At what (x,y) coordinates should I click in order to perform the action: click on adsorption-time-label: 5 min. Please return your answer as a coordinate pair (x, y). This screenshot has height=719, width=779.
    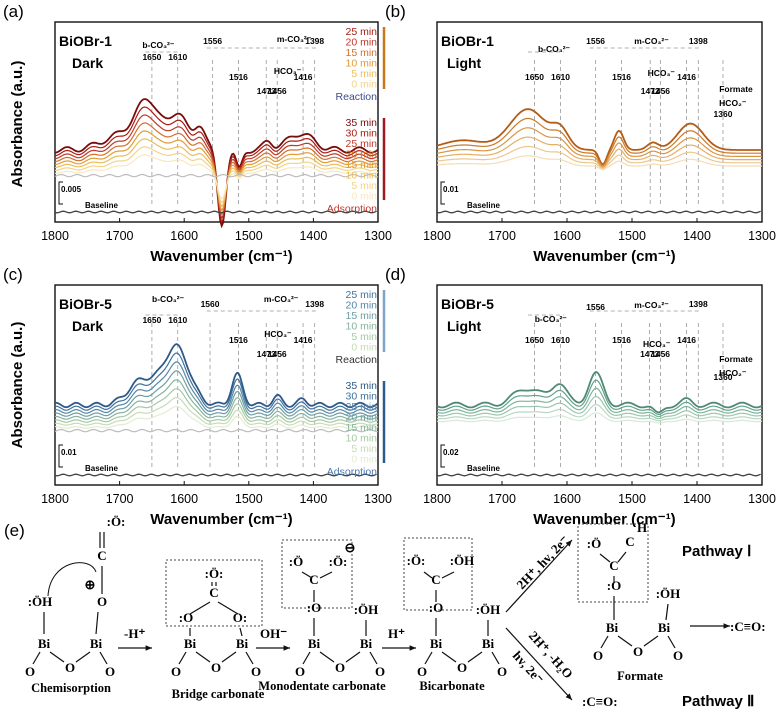
    Looking at the image, I should click on (364, 449).